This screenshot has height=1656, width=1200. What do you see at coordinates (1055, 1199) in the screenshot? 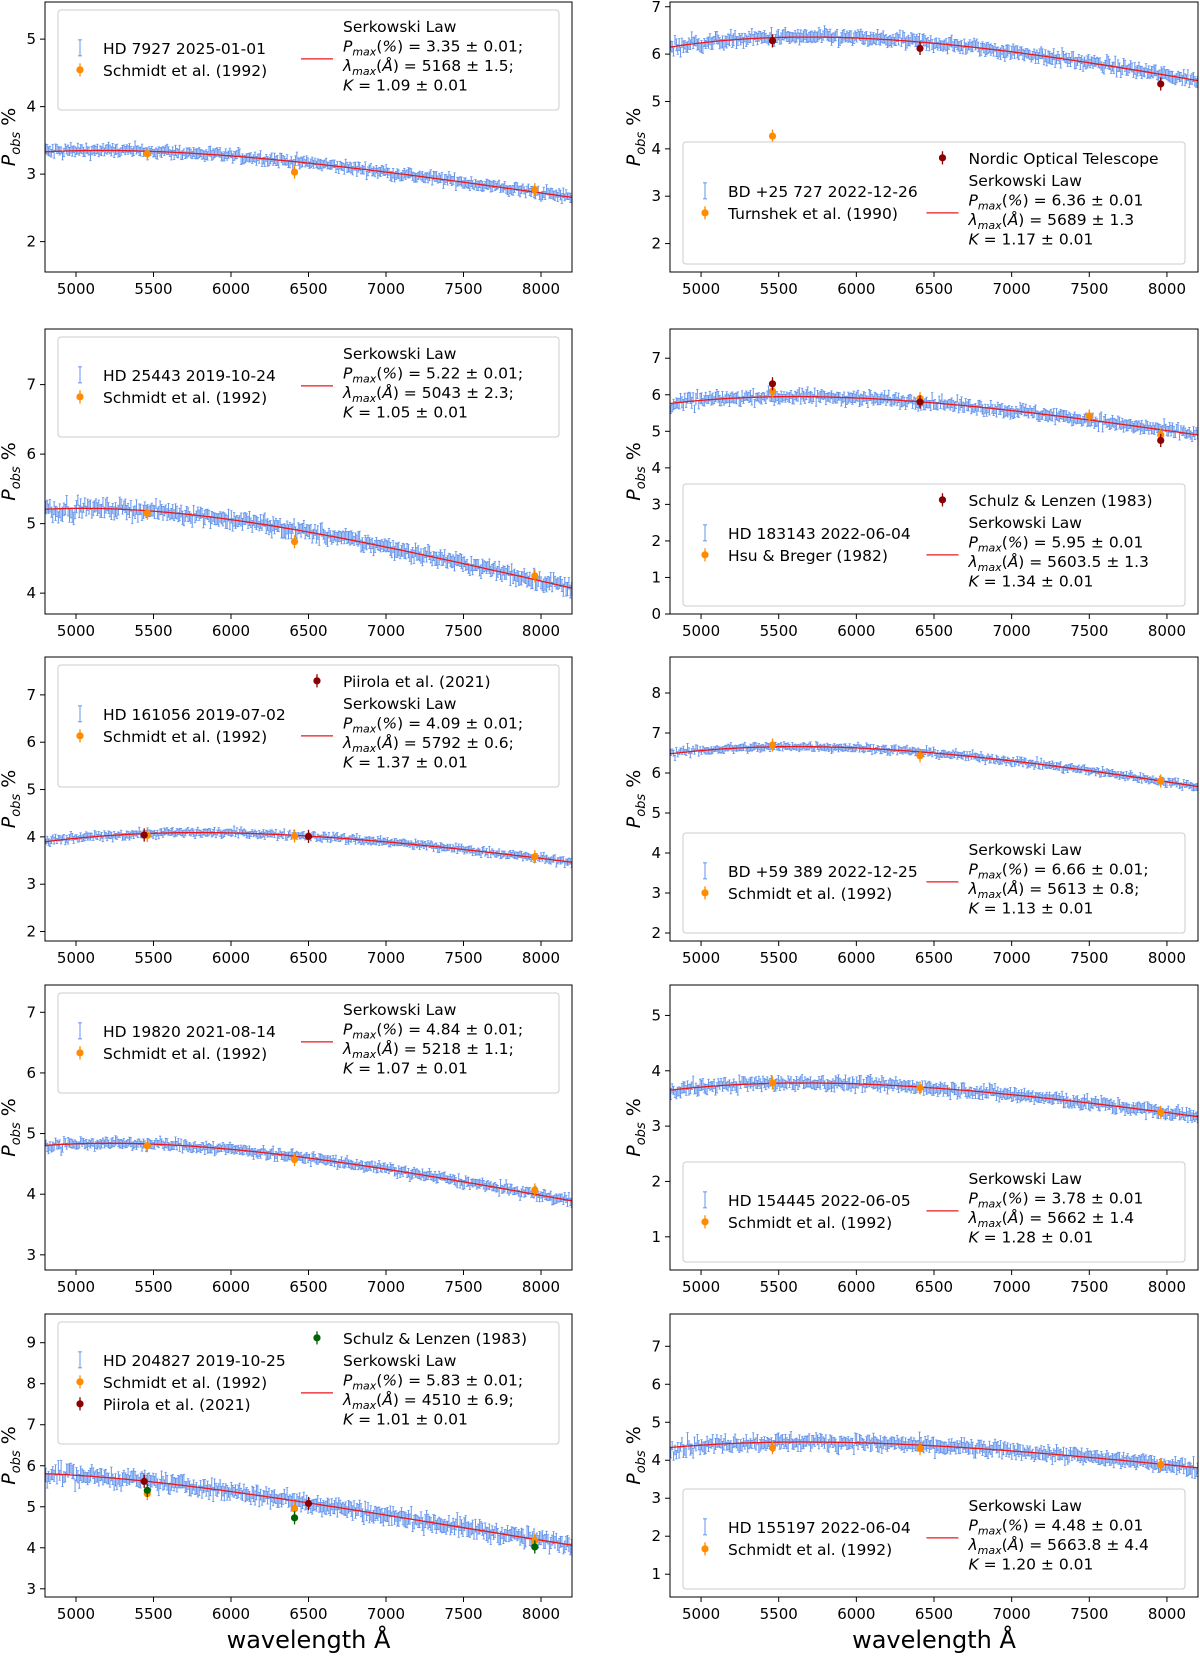
I see `legend-fit-param: Pmax(%) = 3.78 ± 0.01` at bounding box center [1055, 1199].